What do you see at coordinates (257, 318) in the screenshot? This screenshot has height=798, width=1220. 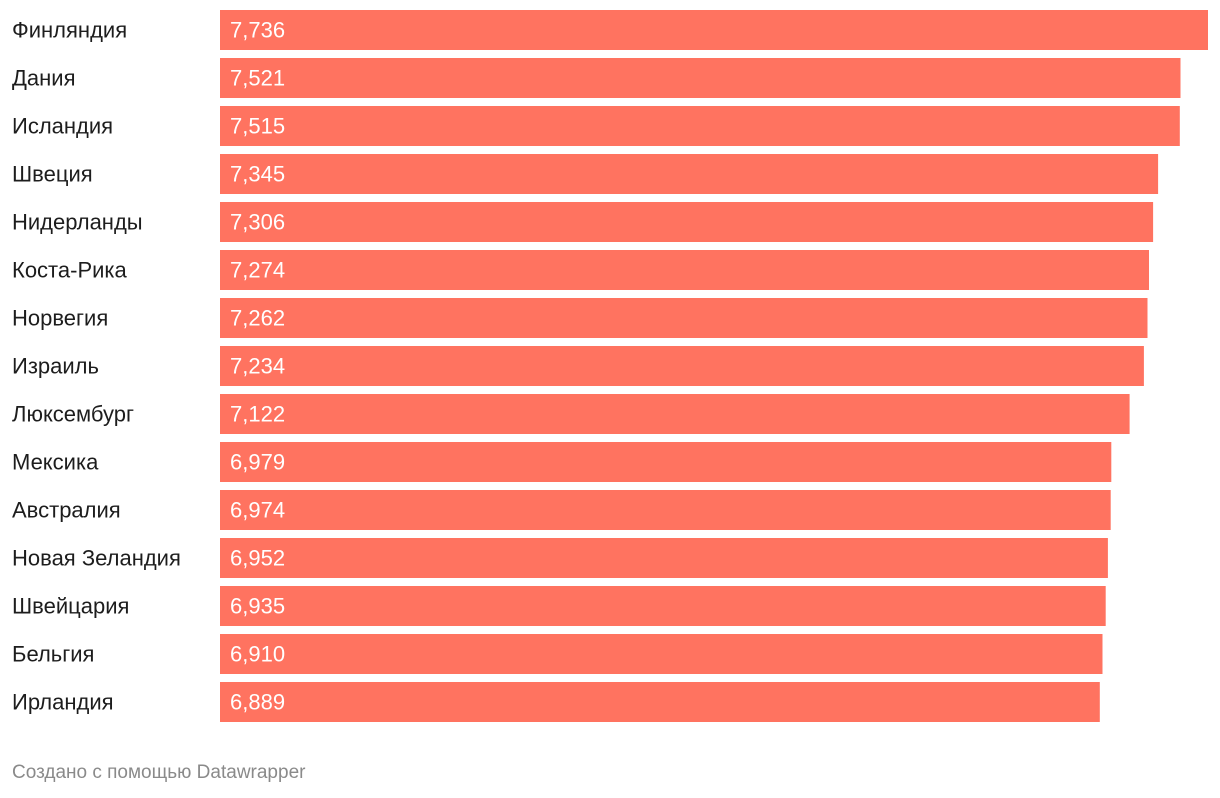 I see `value-label: 7,262` at bounding box center [257, 318].